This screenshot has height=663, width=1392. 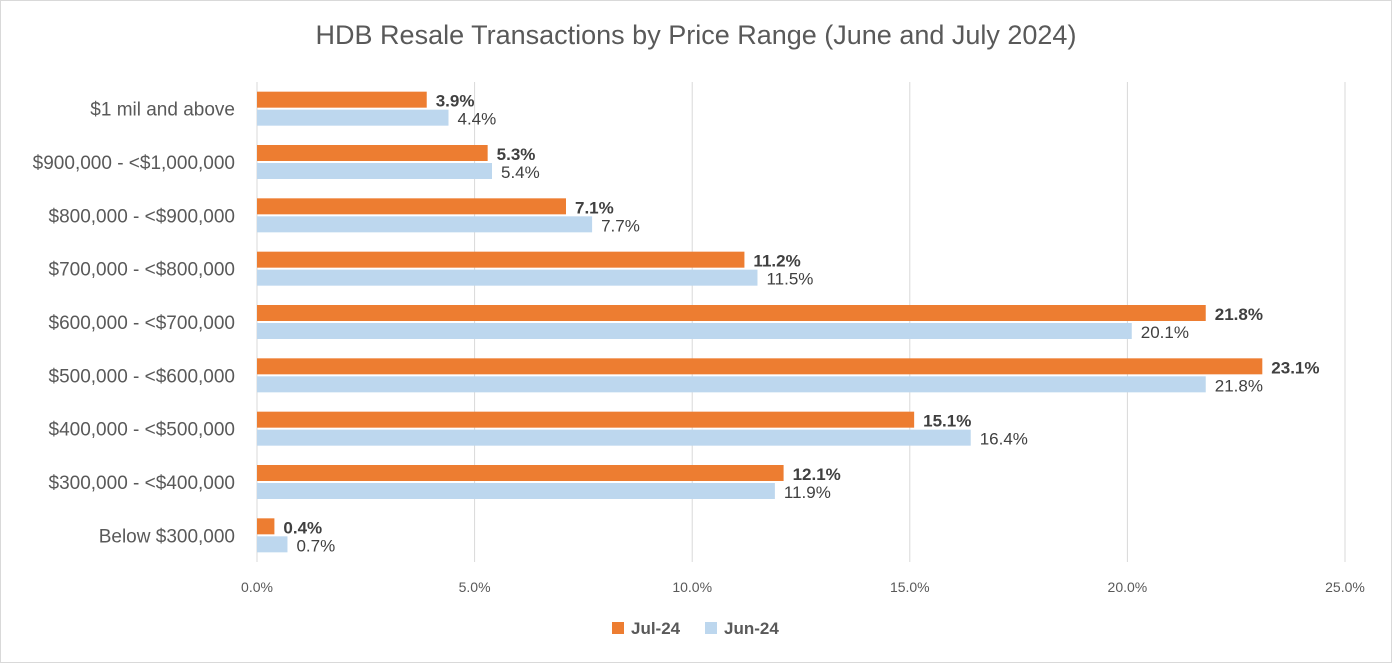 I want to click on x-tick-label: 5.0%, so click(x=475, y=587).